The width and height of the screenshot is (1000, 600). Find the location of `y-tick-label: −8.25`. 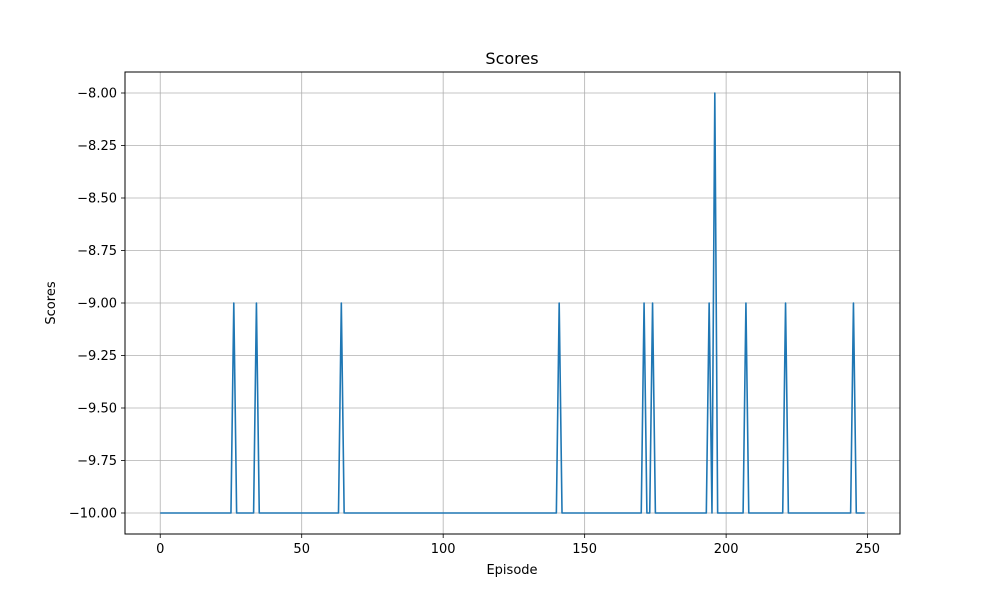

y-tick-label: −8.25 is located at coordinates (97, 146).